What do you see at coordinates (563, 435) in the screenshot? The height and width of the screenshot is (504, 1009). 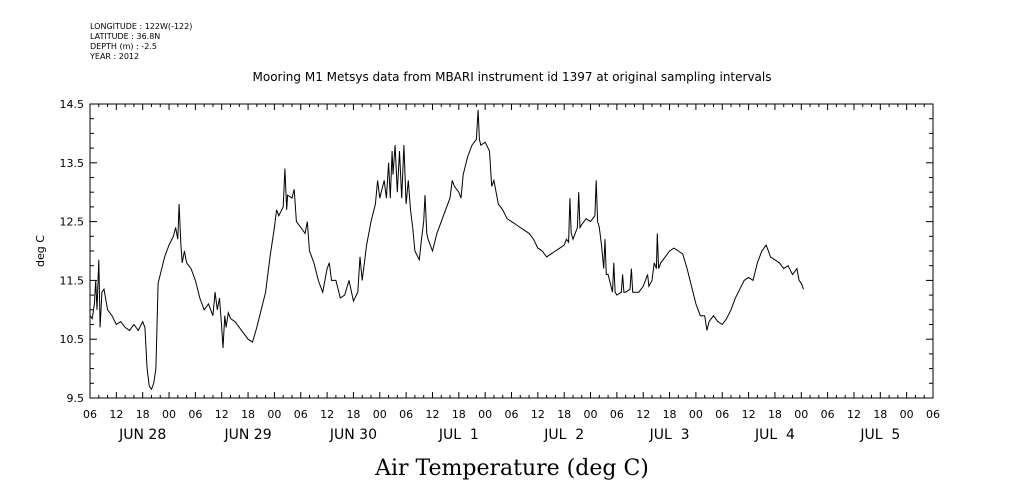 I see `date-label: JUL 2` at bounding box center [563, 435].